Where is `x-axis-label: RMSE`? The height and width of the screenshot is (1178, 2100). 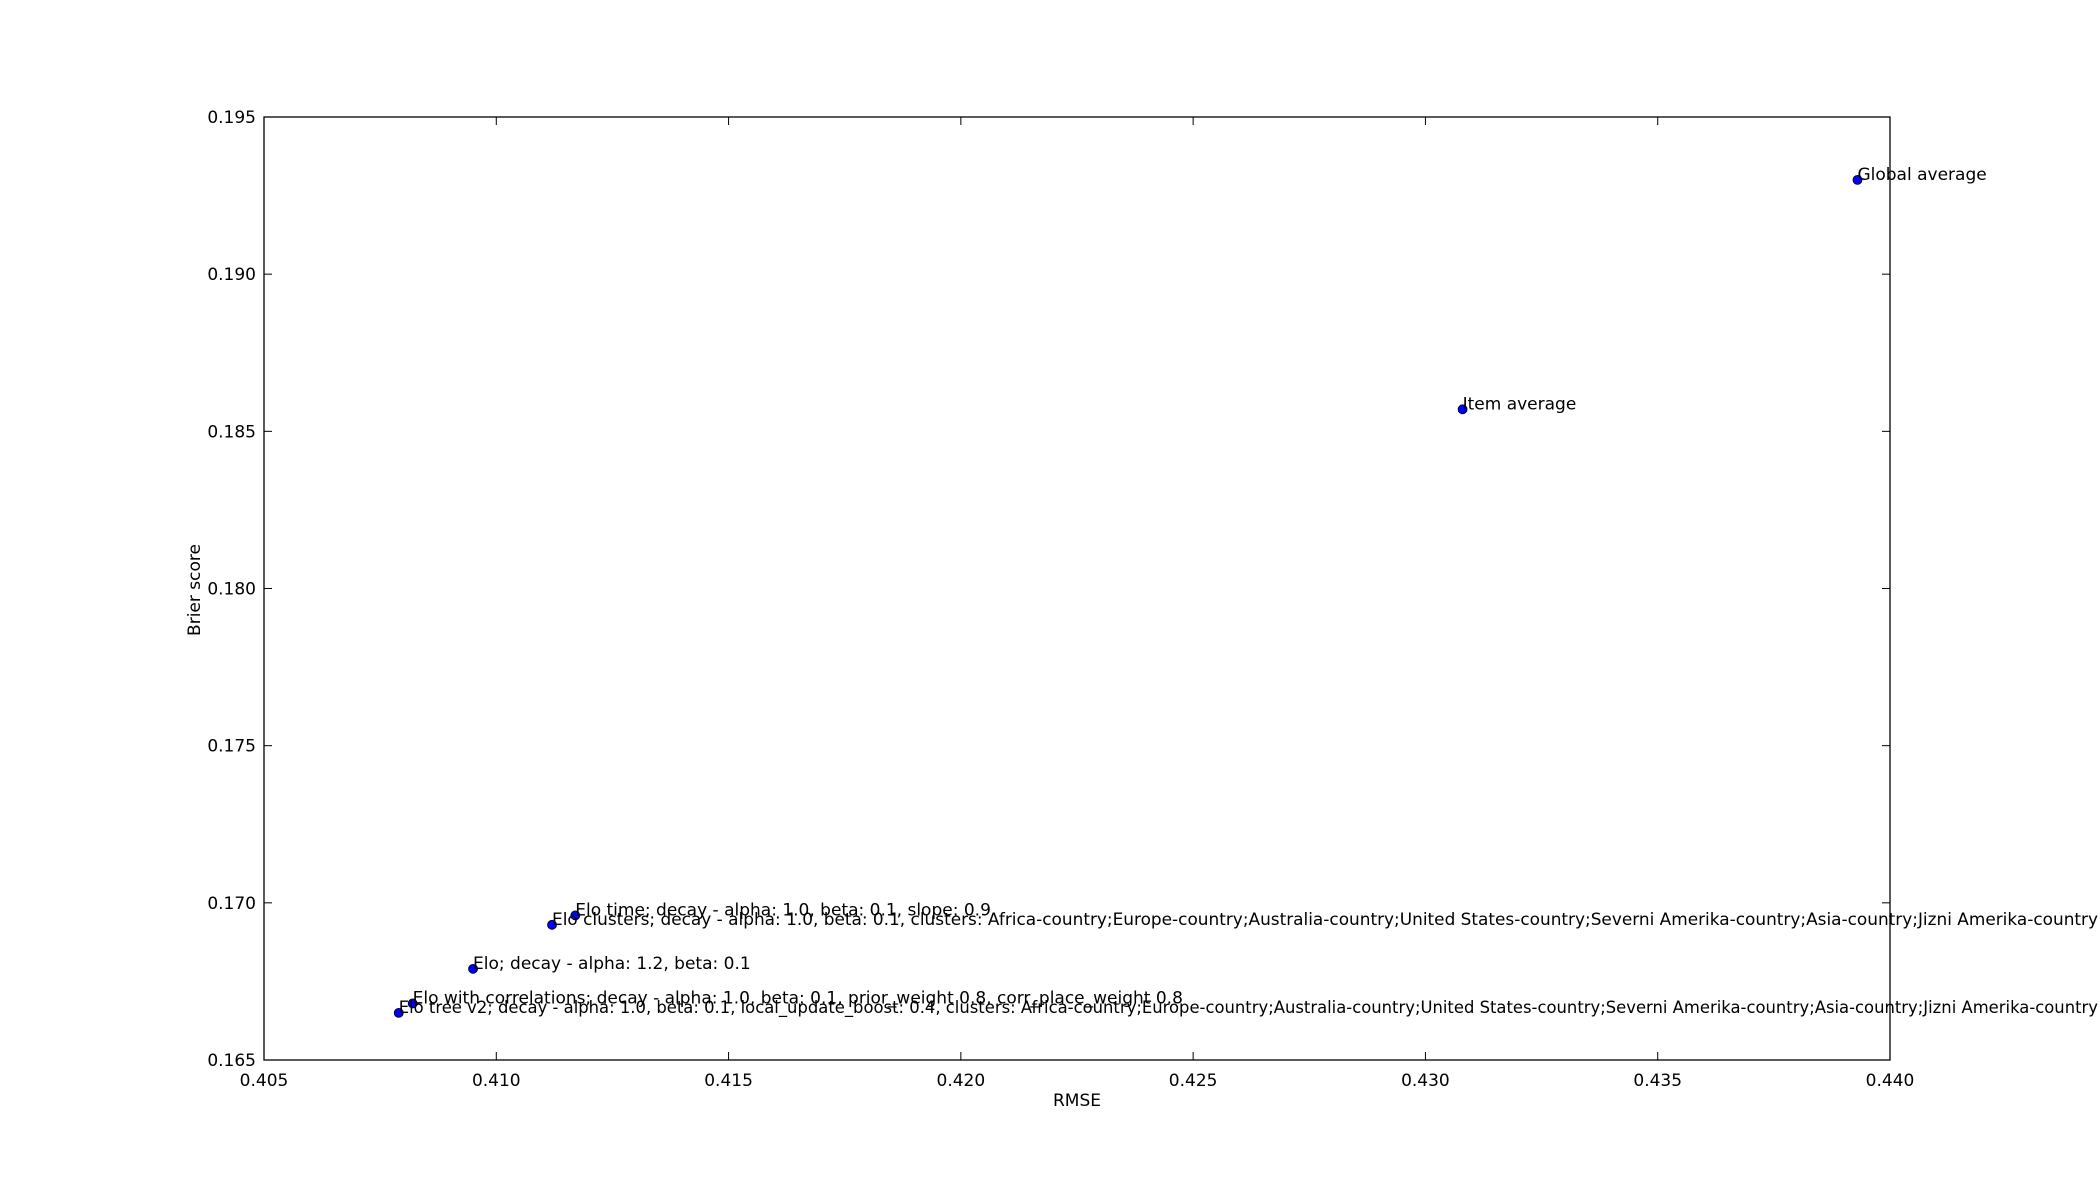
x-axis-label: RMSE is located at coordinates (1077, 1101).